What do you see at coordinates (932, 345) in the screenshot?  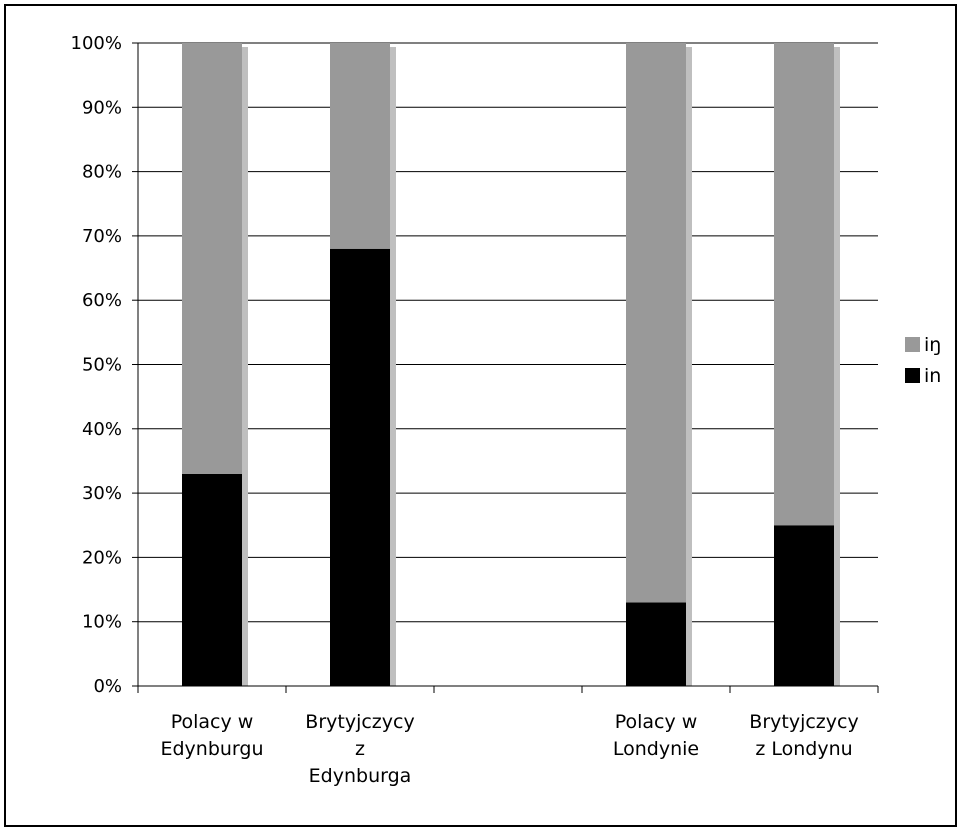 I see `legend-label: iŋ` at bounding box center [932, 345].